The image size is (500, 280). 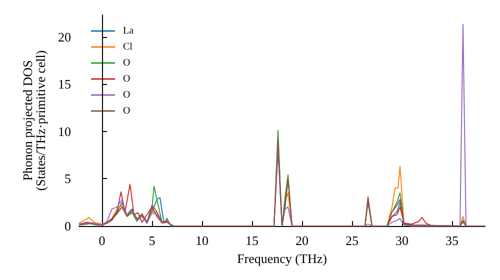 I want to click on x-tick-label: 5, so click(x=152, y=240).